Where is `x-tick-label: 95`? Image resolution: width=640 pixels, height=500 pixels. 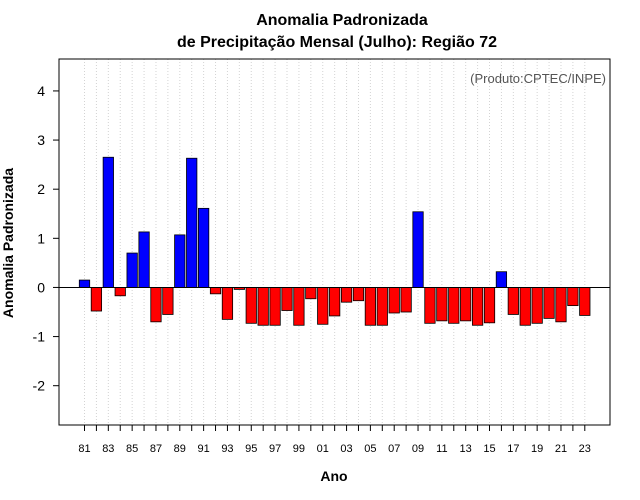 x-tick-label: 95 is located at coordinates (251, 449).